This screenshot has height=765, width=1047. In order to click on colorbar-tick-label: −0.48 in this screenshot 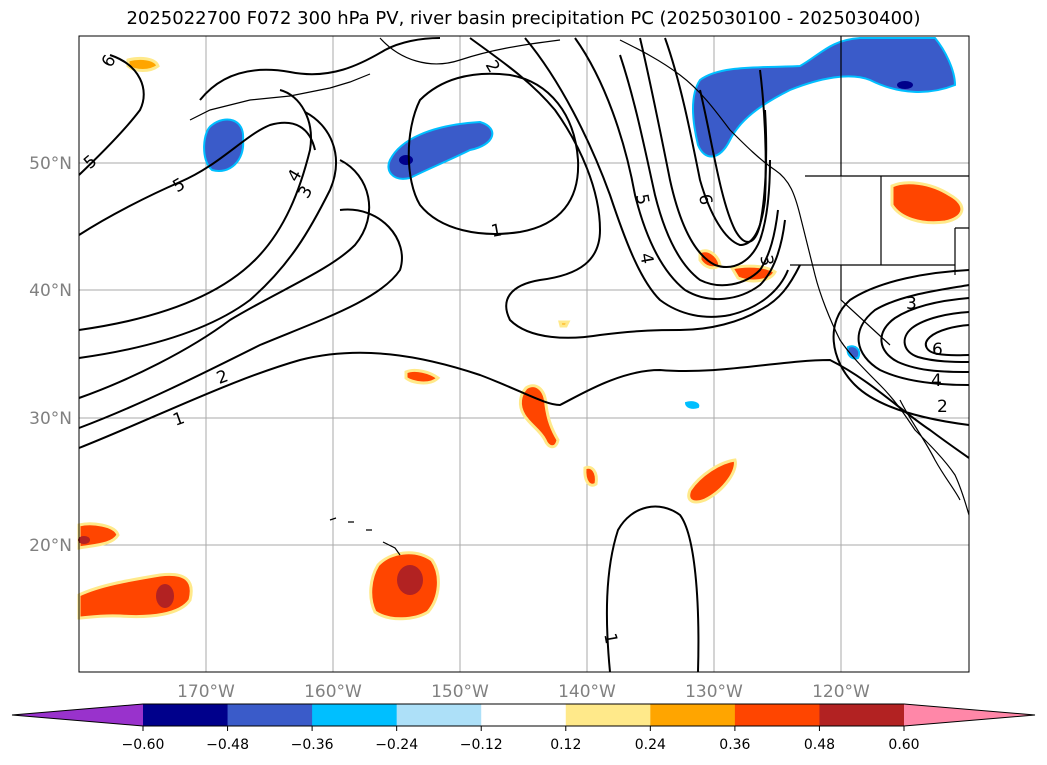, I will do `click(227, 745)`.